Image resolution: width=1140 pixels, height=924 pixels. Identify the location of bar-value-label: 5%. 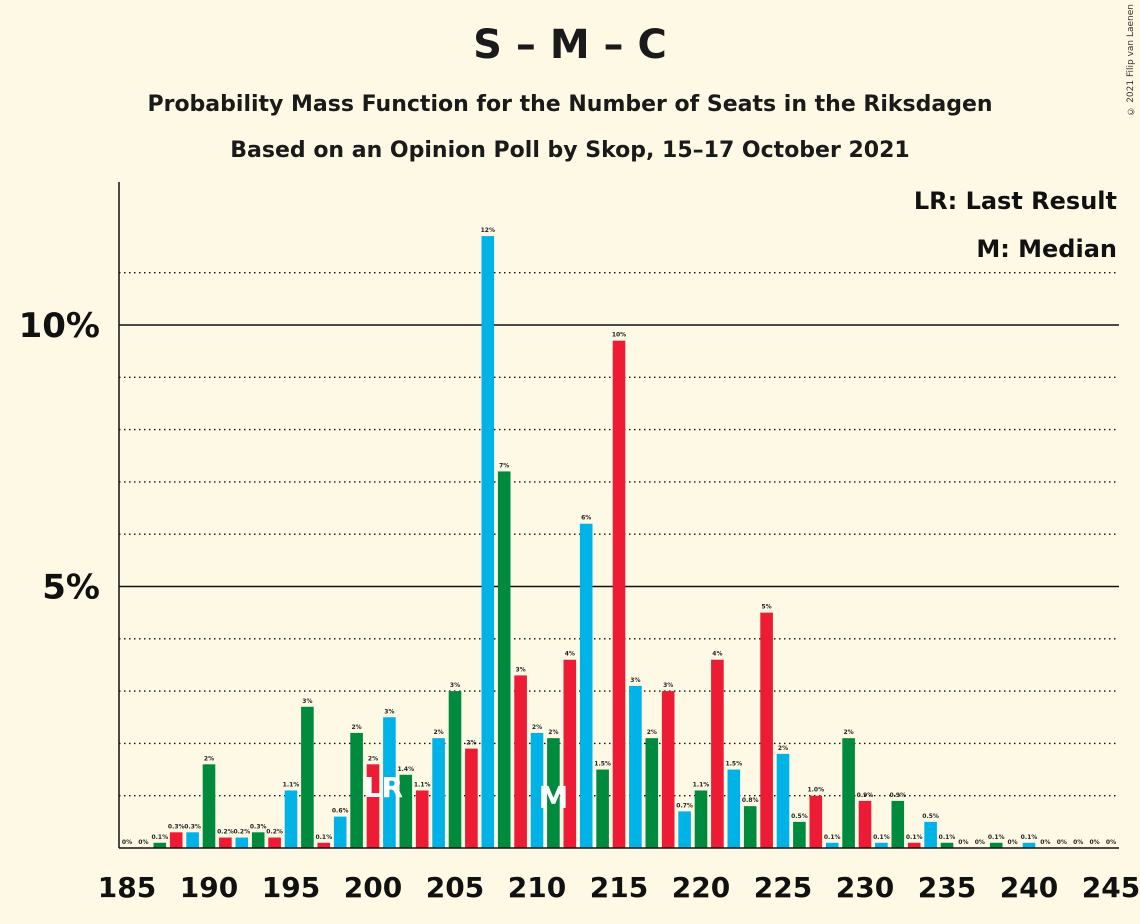
(767, 607).